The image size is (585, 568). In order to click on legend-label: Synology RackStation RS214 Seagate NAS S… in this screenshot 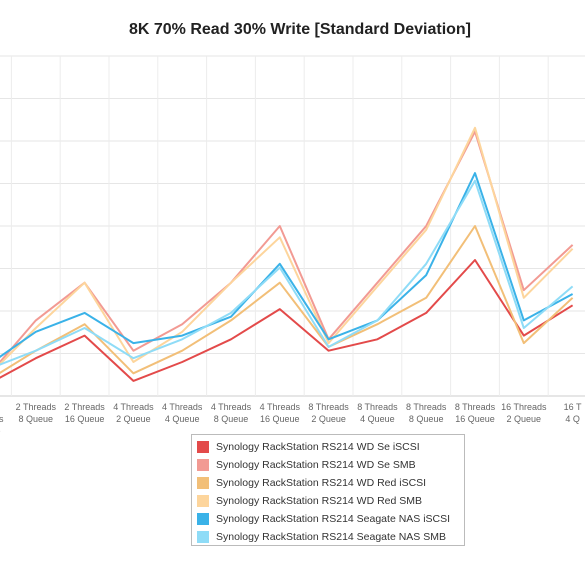, I will do `click(331, 537)`.